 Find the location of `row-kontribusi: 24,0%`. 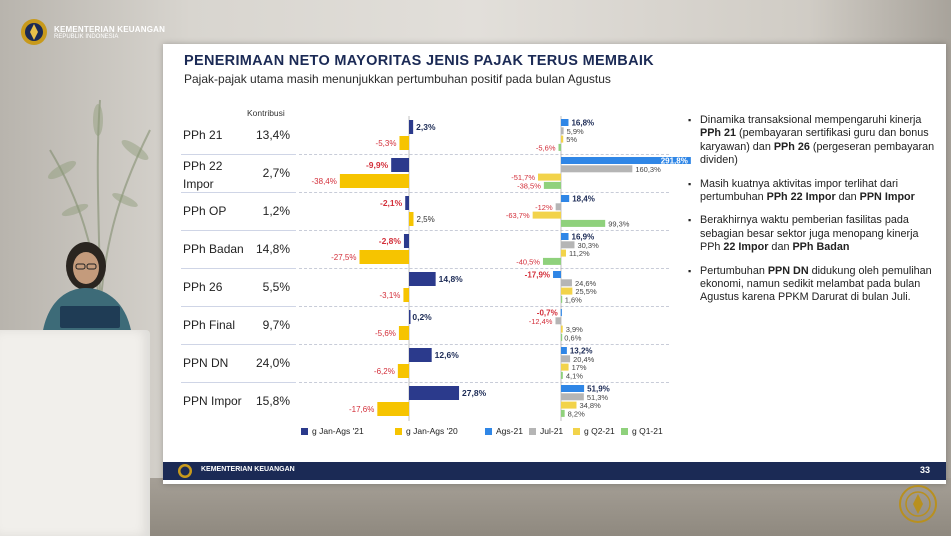

row-kontribusi: 24,0% is located at coordinates (273, 363).